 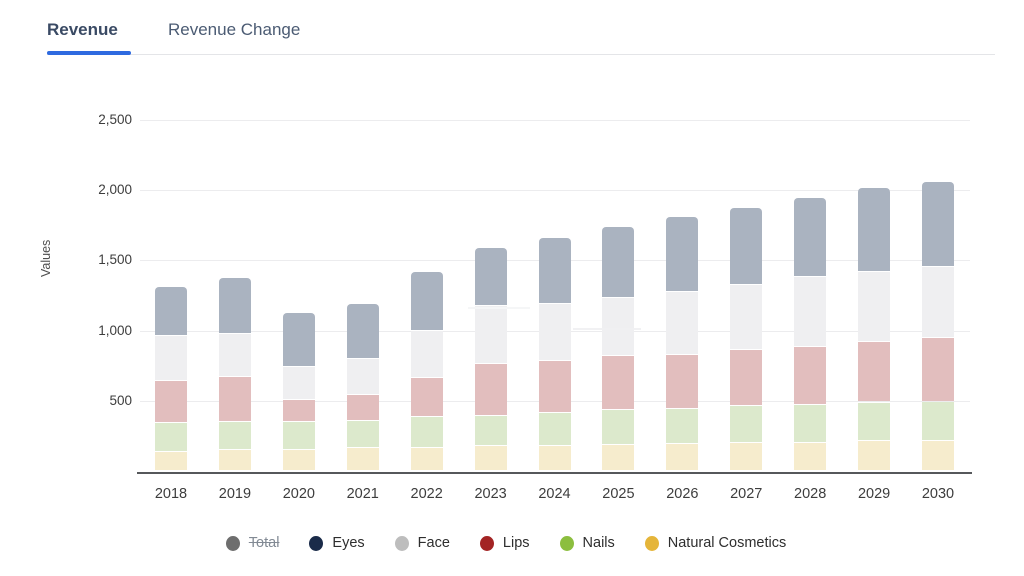 What do you see at coordinates (362, 434) in the screenshot?
I see `bar-segment-nails-2021` at bounding box center [362, 434].